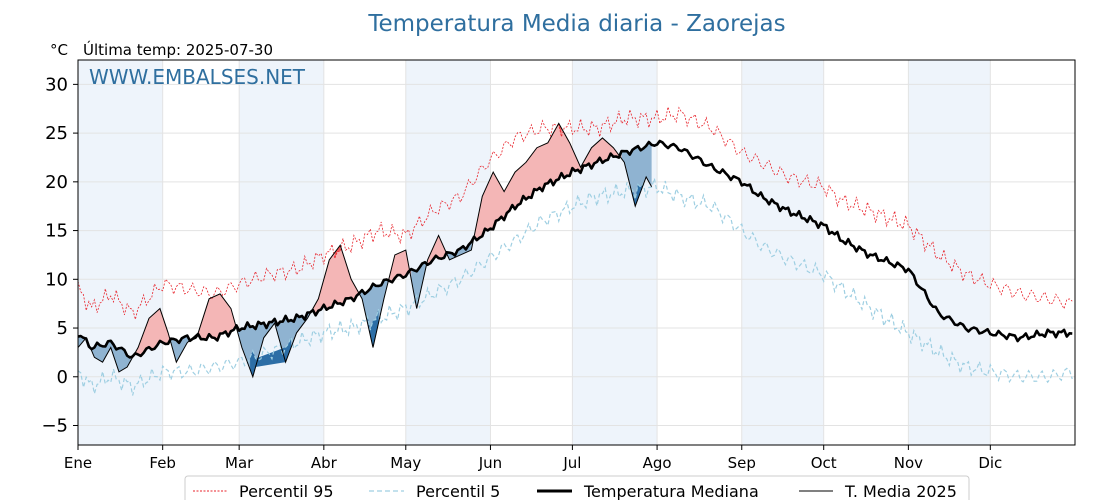 The width and height of the screenshot is (1120, 500). What do you see at coordinates (324, 463) in the screenshot?
I see `xtick-label-abr: Abr` at bounding box center [324, 463].